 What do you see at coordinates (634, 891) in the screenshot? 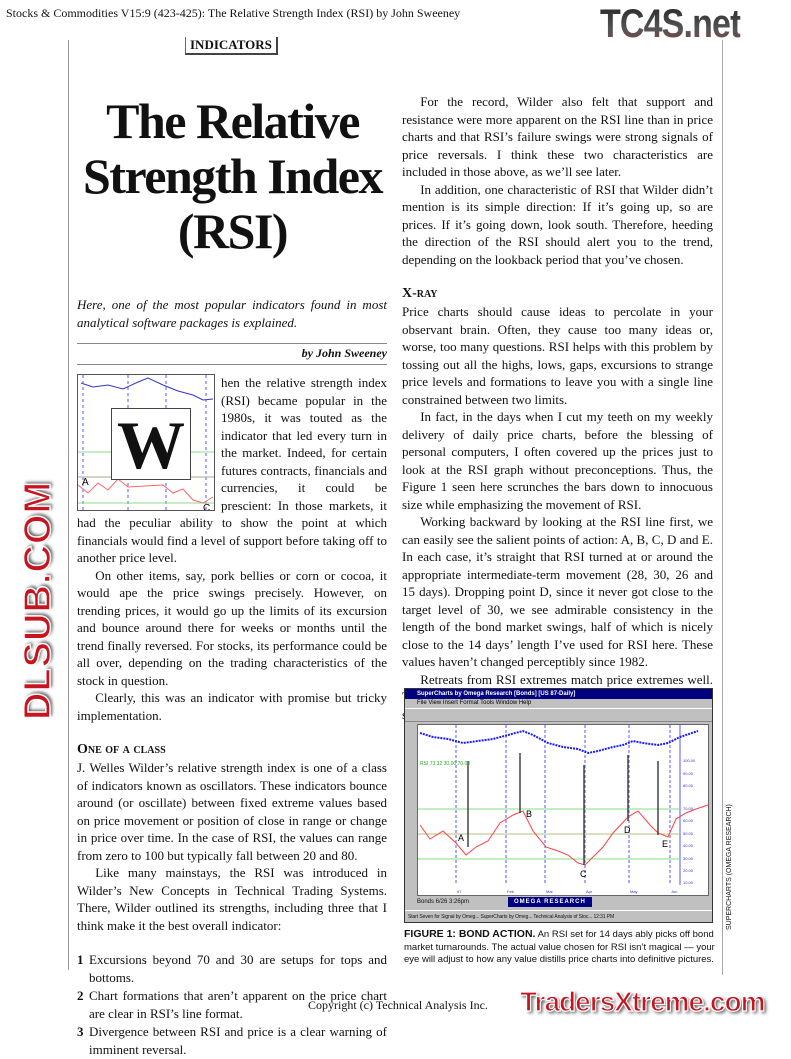
I see `x-tick: May` at bounding box center [634, 891].